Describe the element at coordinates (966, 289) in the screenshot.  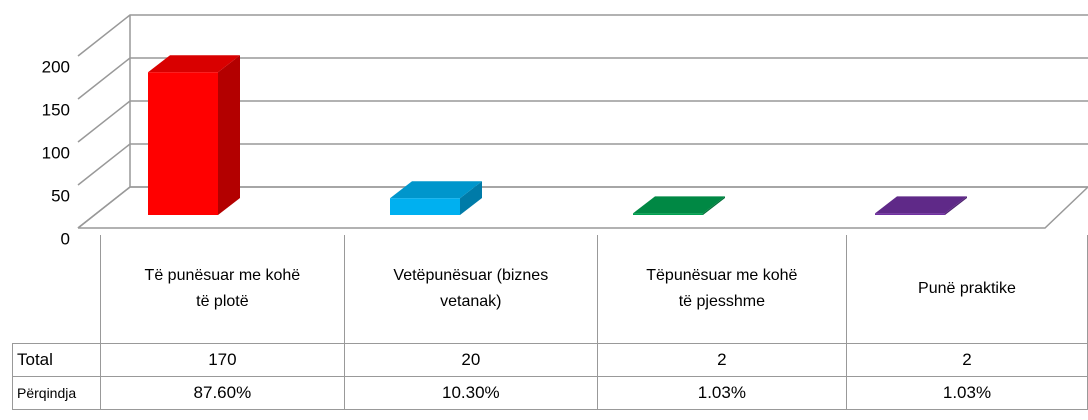
I see `category-label: Punë praktike` at that location.